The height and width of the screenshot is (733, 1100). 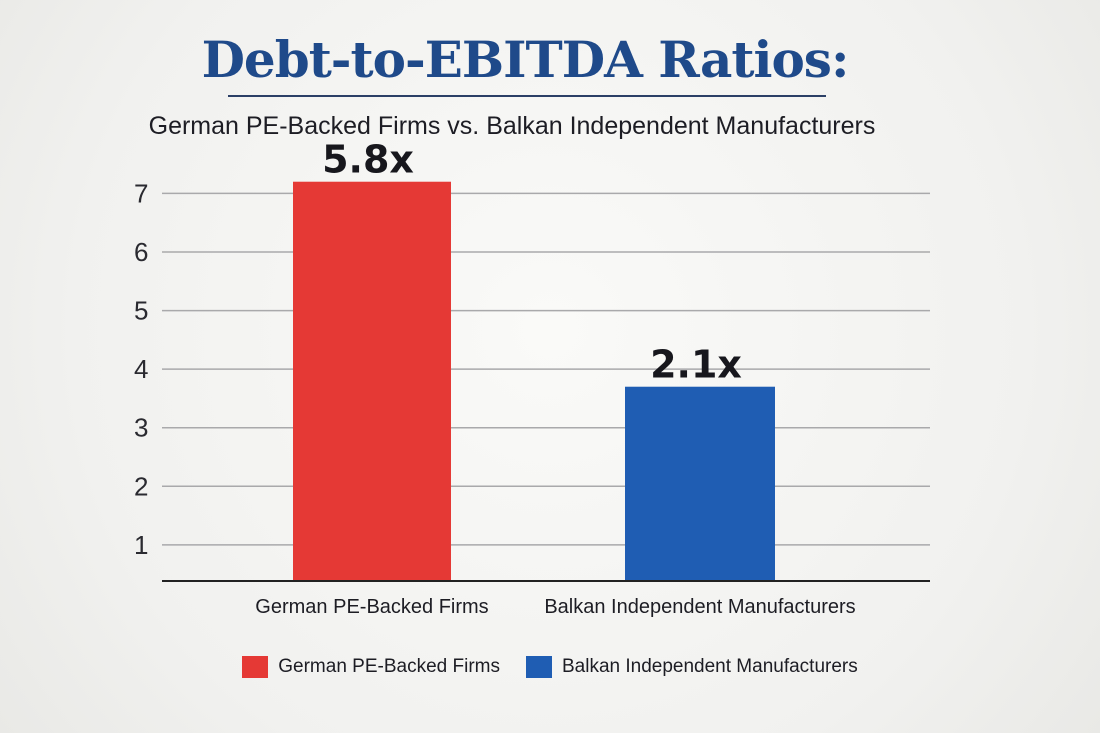 What do you see at coordinates (141, 545) in the screenshot?
I see `y-tick-label: 1` at bounding box center [141, 545].